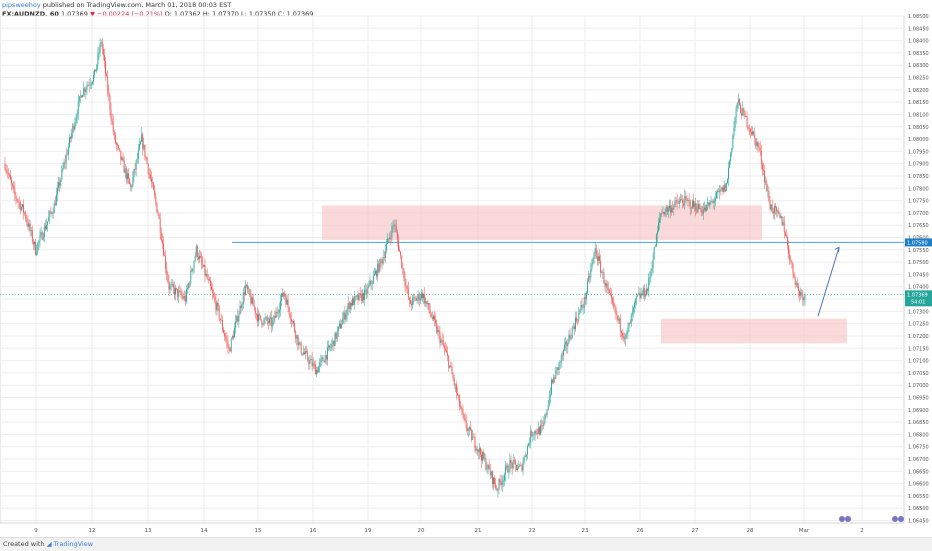  Describe the element at coordinates (918, 103) in the screenshot. I see `y-tick-label: 1.08150` at that location.